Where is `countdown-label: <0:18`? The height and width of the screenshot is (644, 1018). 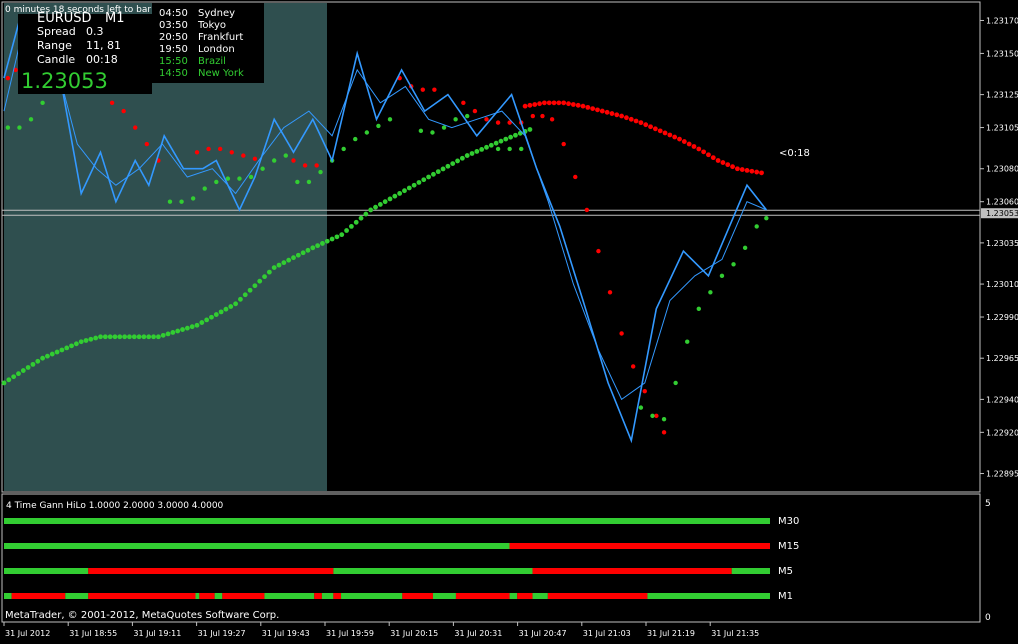
countdown-label: <0:18 is located at coordinates (794, 153).